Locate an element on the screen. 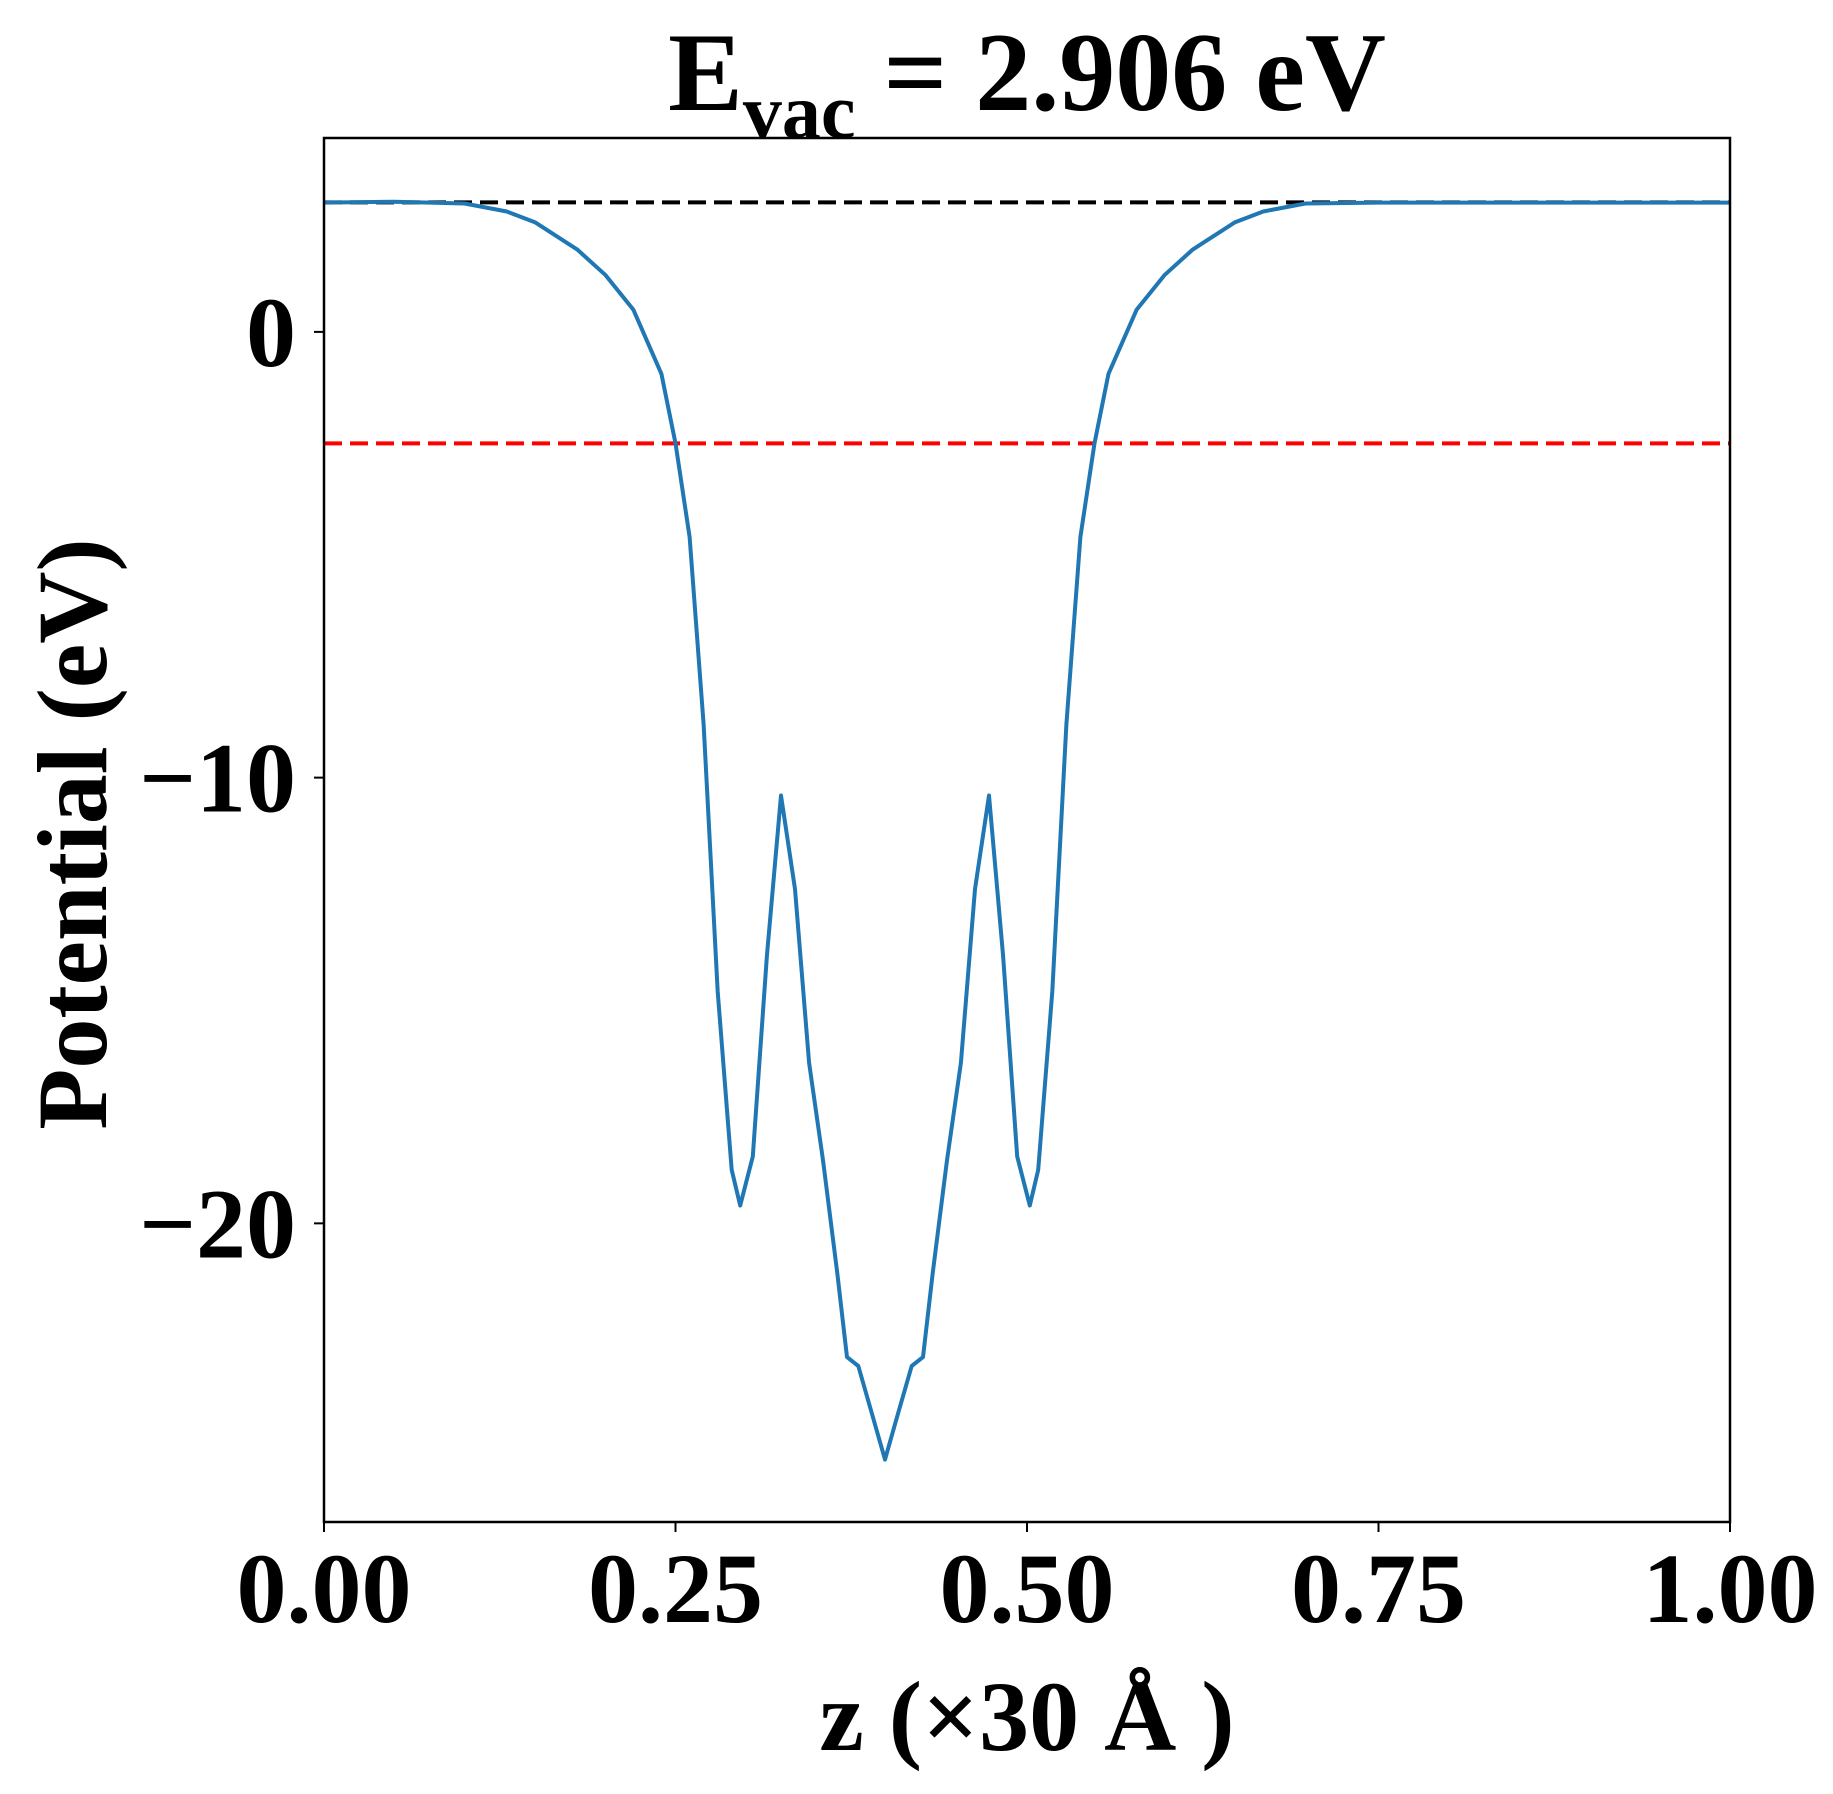  x-tick-label: 0.00 is located at coordinates (324, 1588).